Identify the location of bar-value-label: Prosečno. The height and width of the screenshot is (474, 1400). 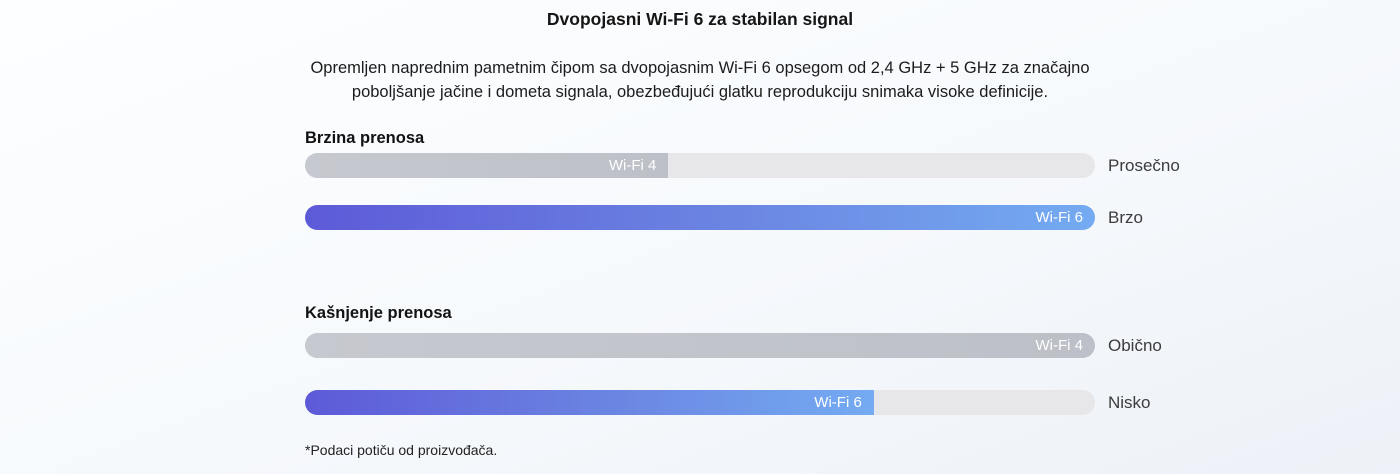
(1144, 165).